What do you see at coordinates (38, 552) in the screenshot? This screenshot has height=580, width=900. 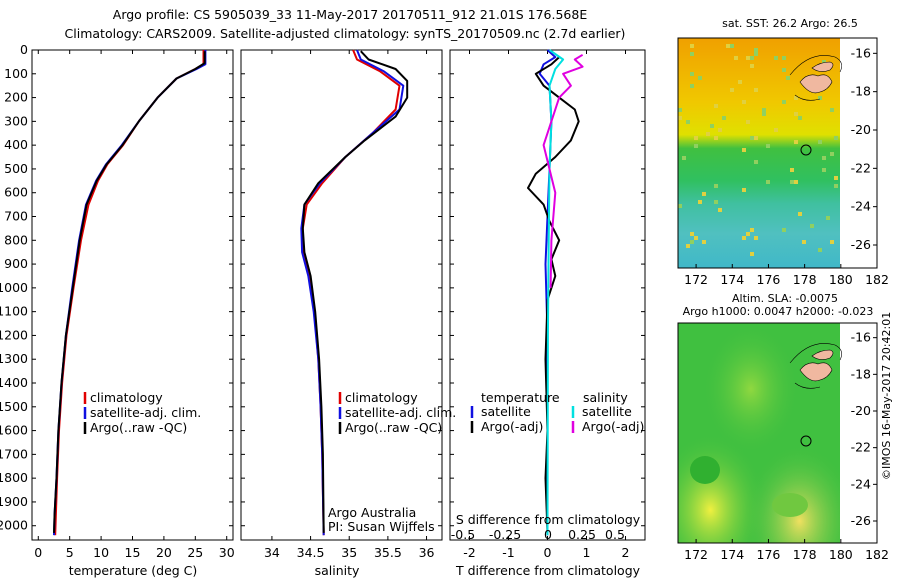 I see `x-tick-label: 0` at bounding box center [38, 552].